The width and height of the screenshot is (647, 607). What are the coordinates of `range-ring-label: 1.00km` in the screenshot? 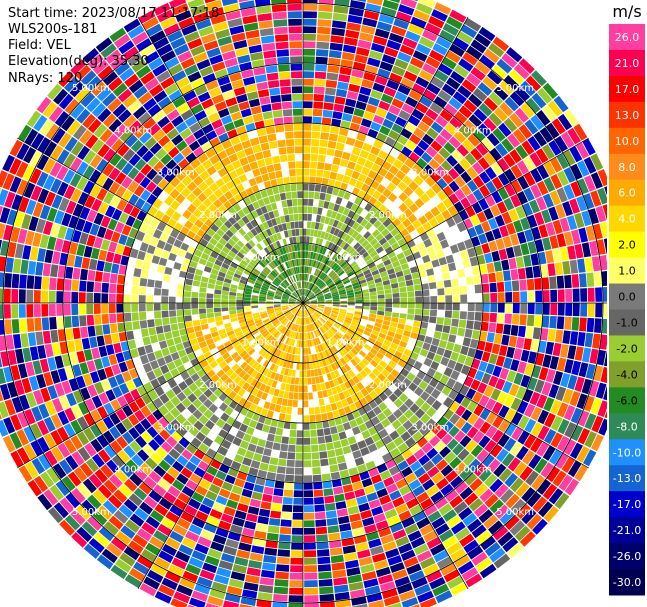 It's located at (346, 258).